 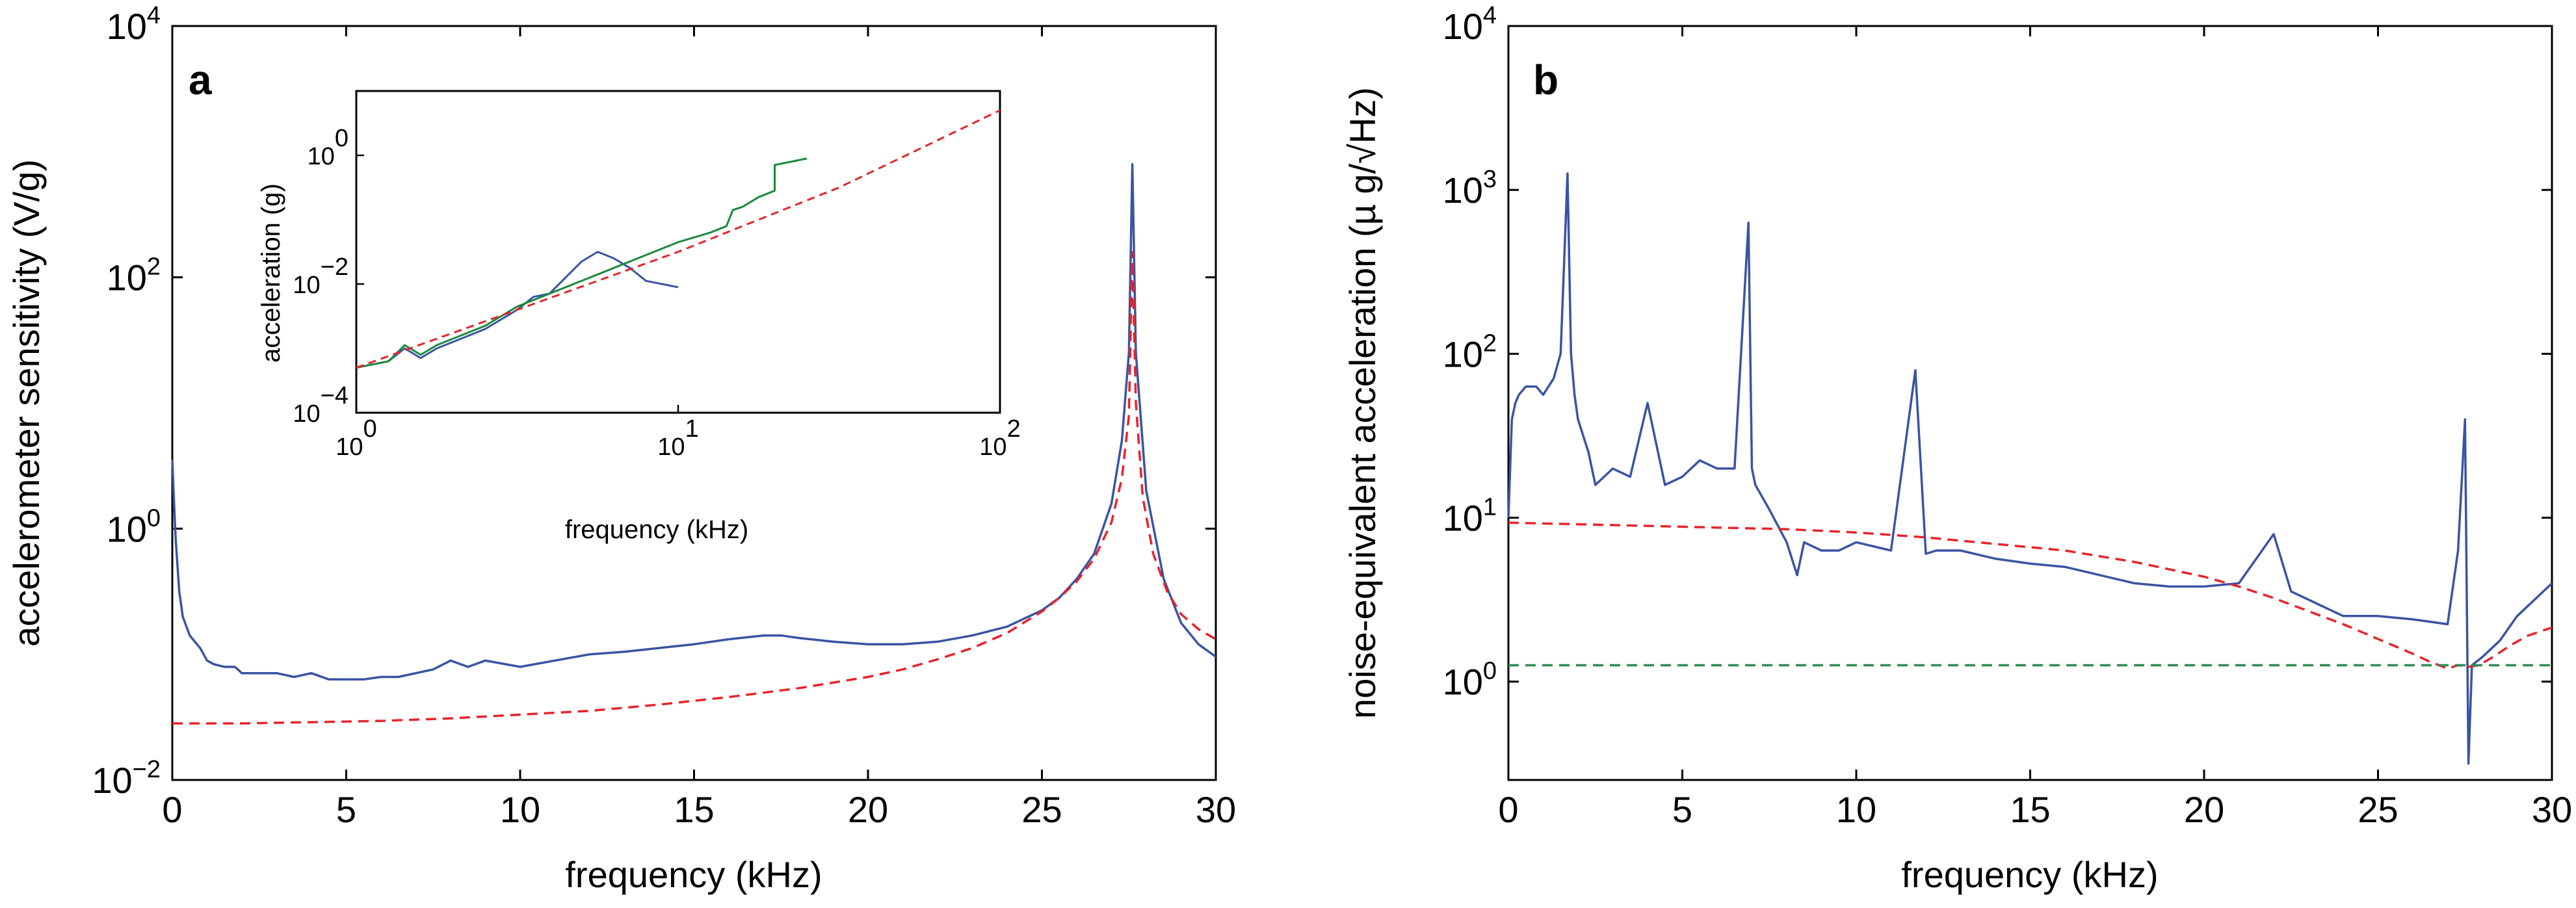 What do you see at coordinates (2204, 809) in the screenshot?
I see `panel-b-x-tick-label: 20` at bounding box center [2204, 809].